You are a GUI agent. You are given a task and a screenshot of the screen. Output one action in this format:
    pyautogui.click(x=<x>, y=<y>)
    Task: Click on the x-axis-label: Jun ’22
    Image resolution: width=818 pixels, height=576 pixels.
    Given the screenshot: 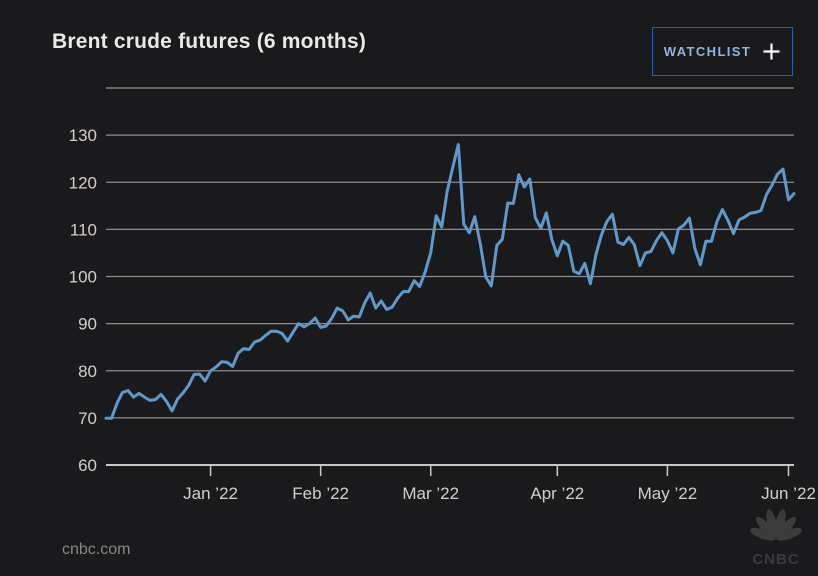 What is the action you would take?
    pyautogui.click(x=788, y=493)
    